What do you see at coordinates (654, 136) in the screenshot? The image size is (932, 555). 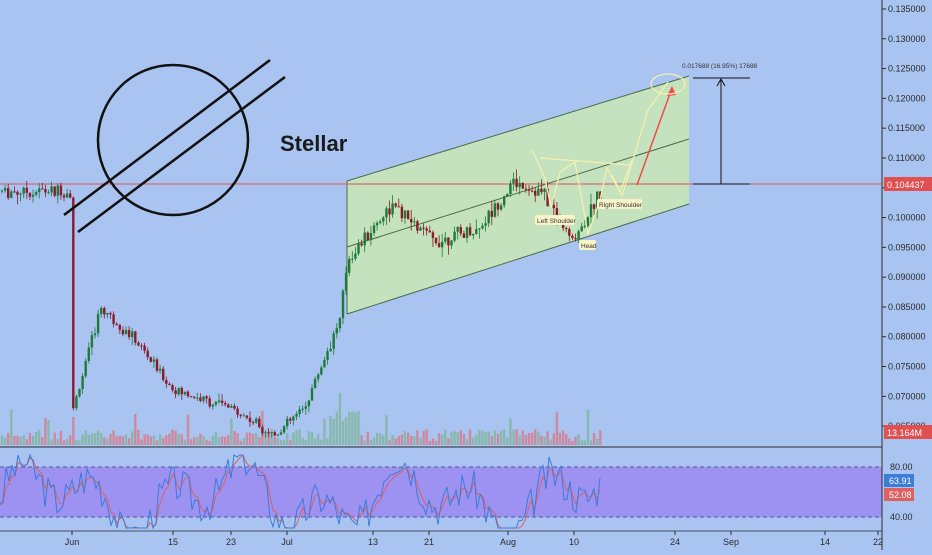 I see `projection-arrow` at bounding box center [654, 136].